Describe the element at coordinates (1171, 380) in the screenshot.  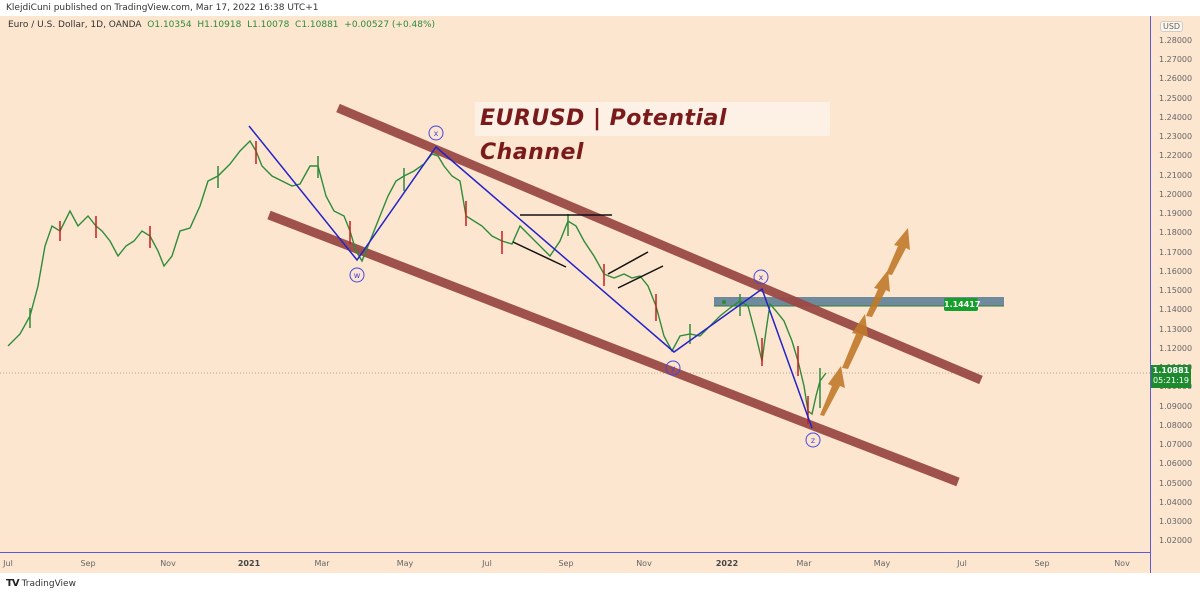
I see `bar-countdown: 05:21:19` at that location.